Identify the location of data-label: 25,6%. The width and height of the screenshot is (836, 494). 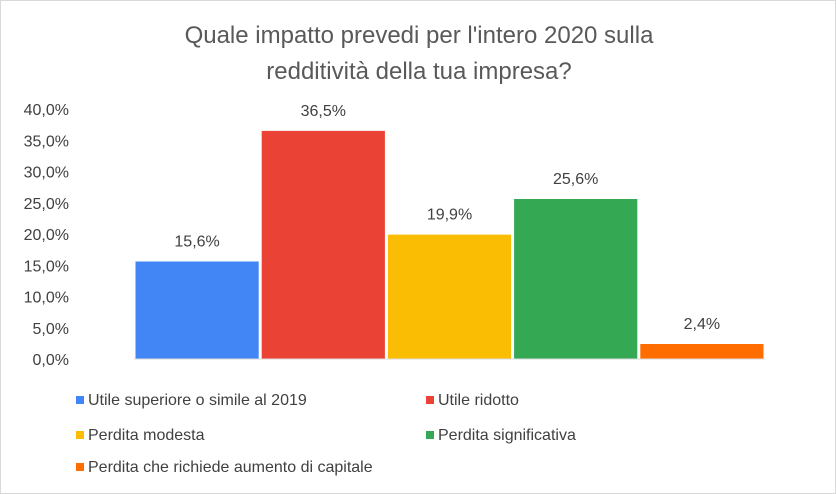
(575, 179).